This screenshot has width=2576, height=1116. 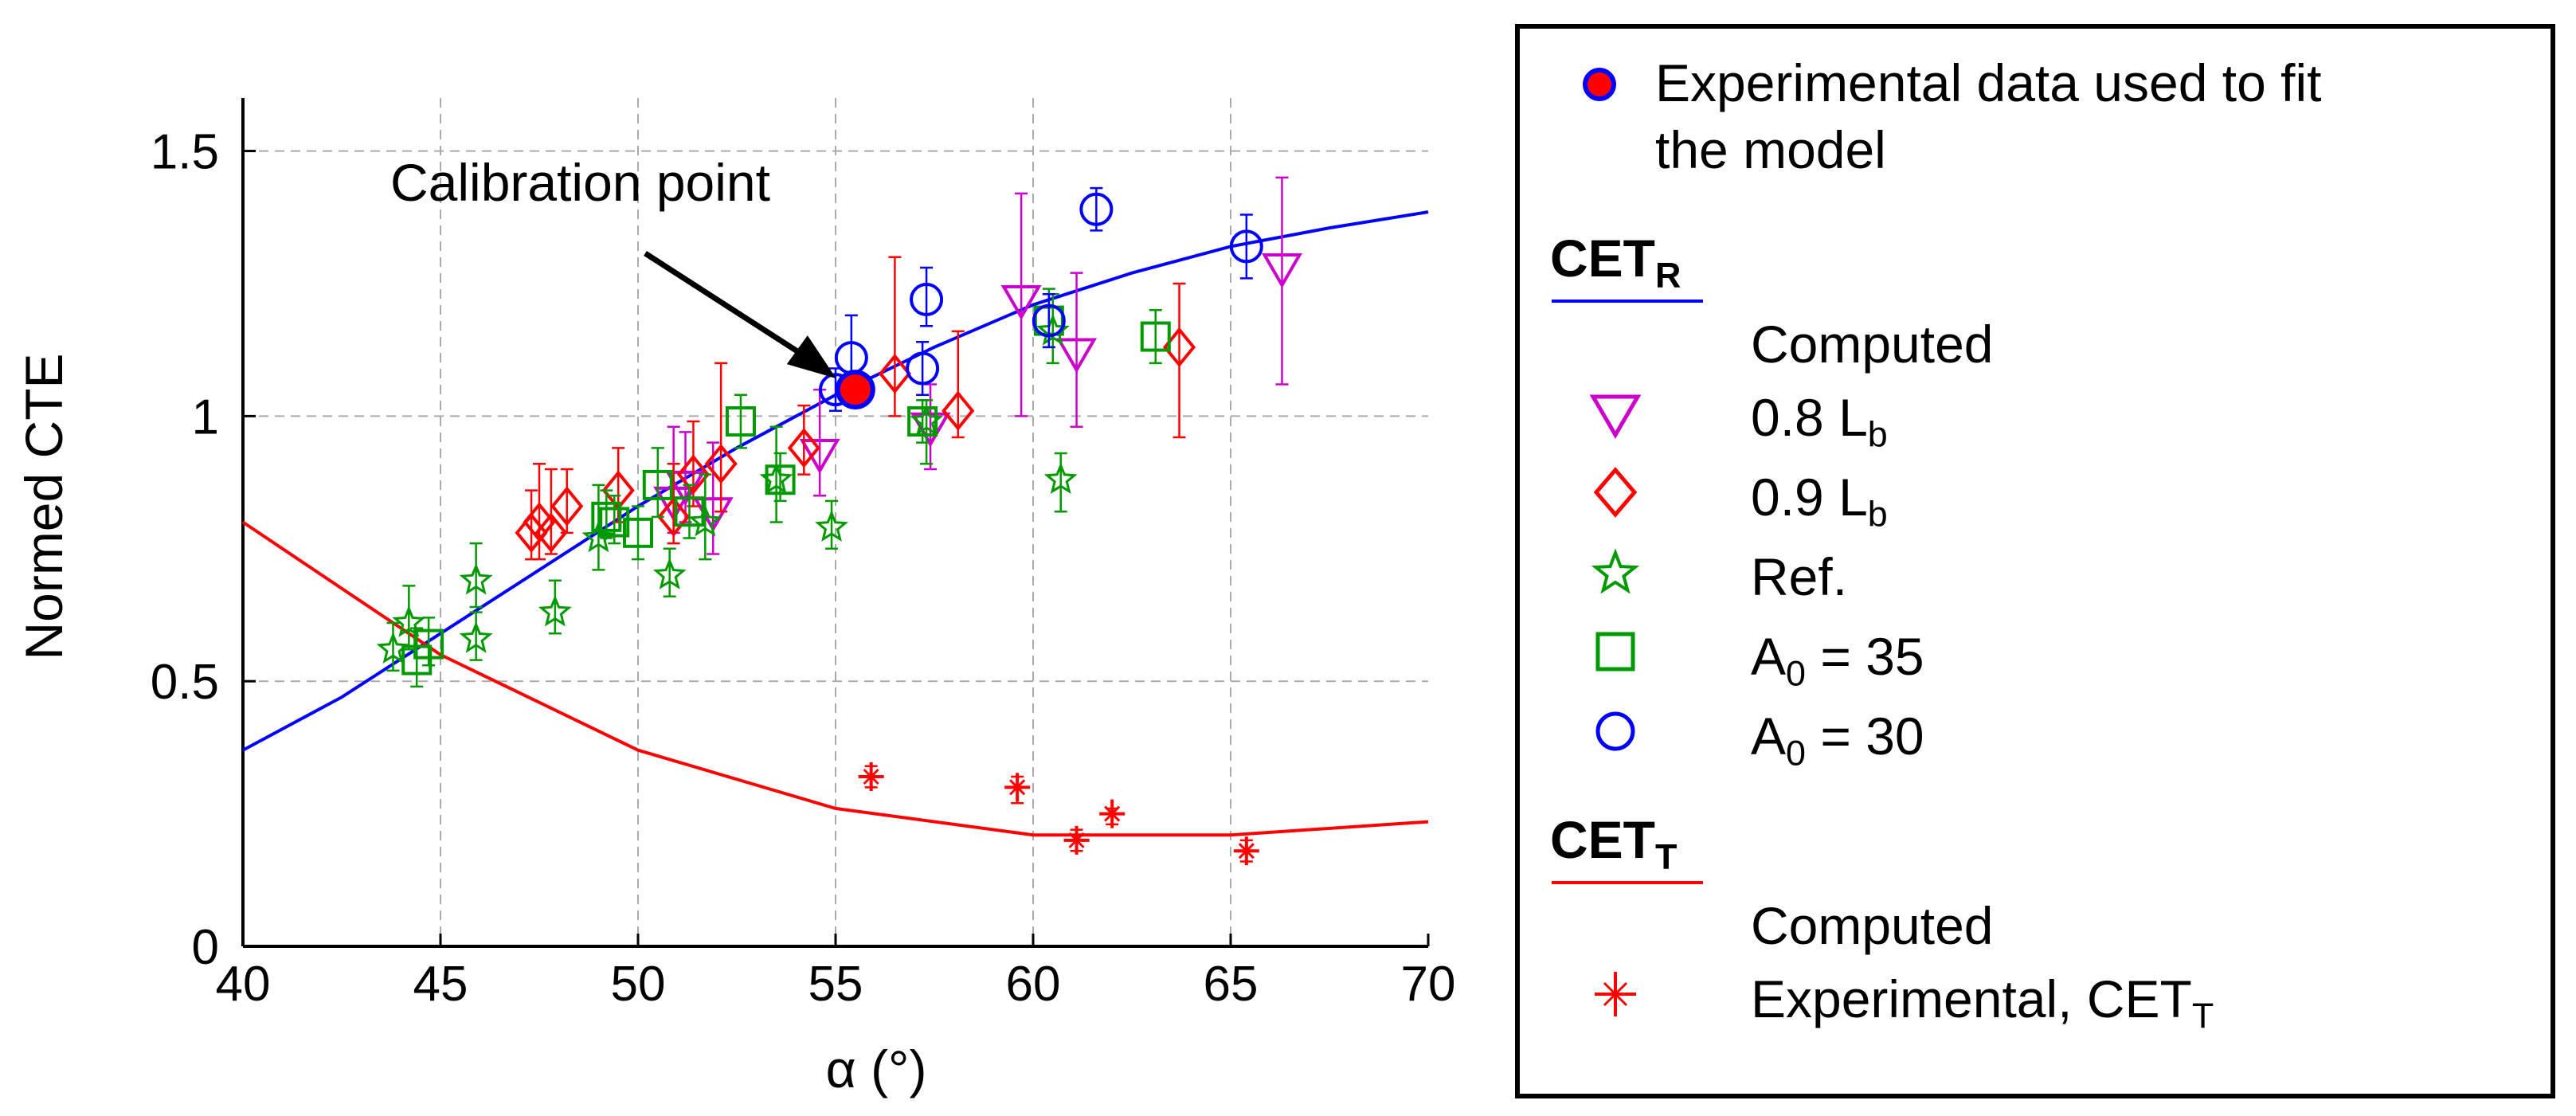 I want to click on legend-fit-text-1: Experimental data used to fit, so click(x=1988, y=82).